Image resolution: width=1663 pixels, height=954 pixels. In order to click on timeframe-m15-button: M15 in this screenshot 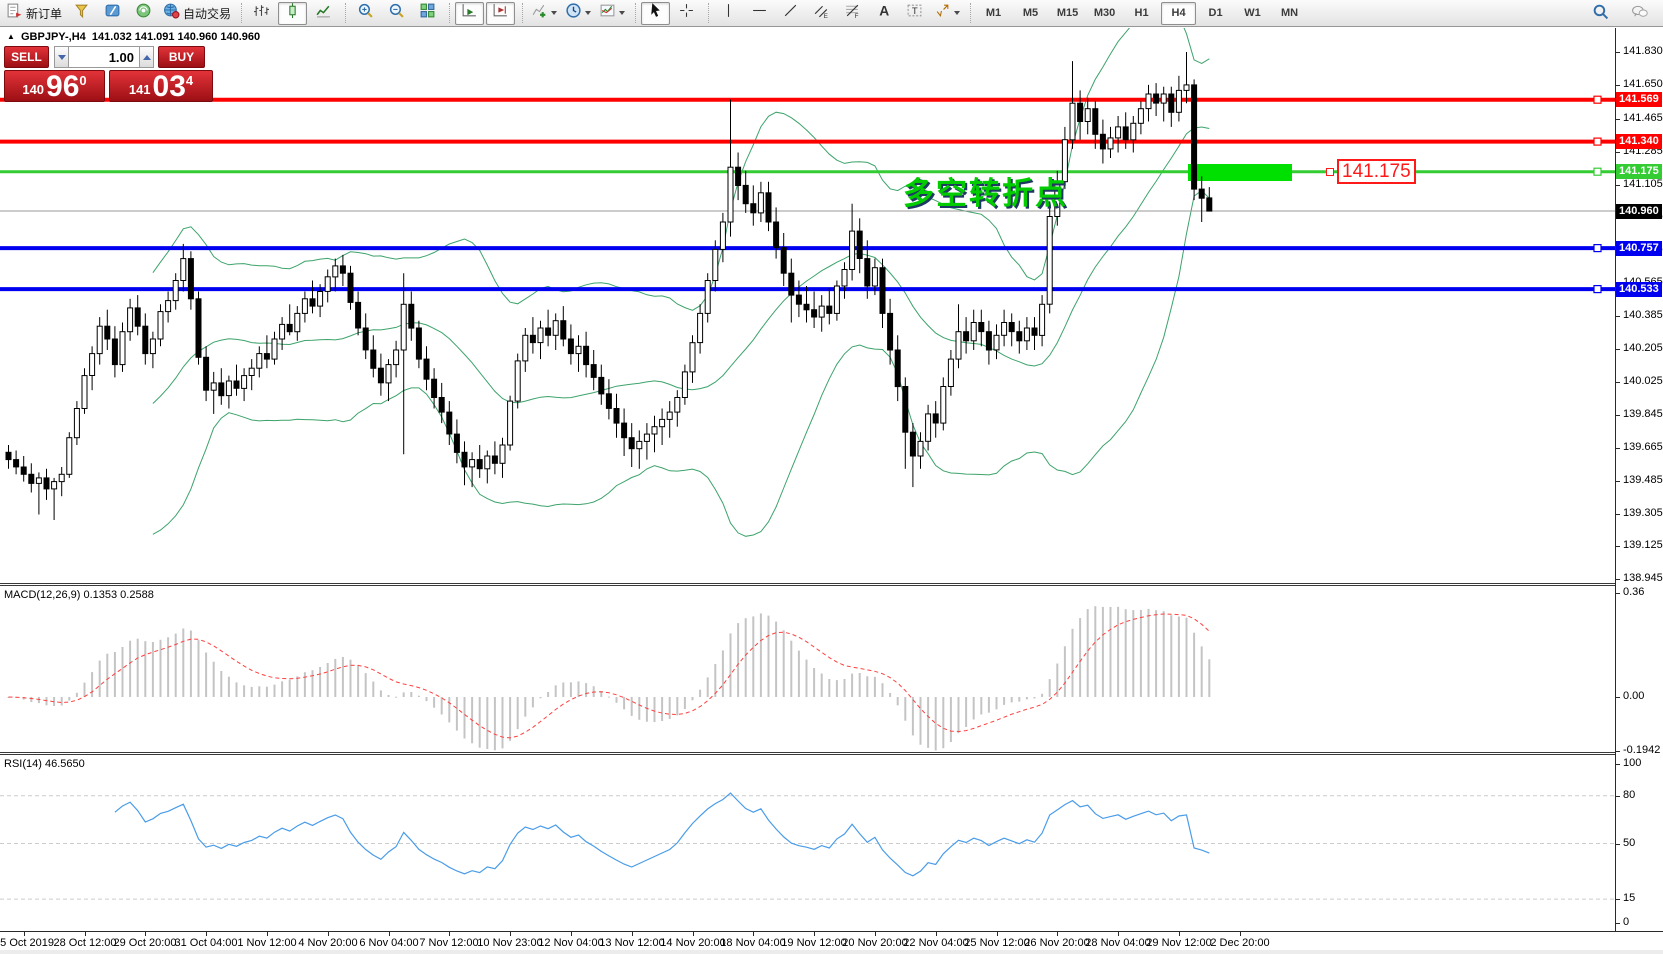, I will do `click(1067, 13)`.